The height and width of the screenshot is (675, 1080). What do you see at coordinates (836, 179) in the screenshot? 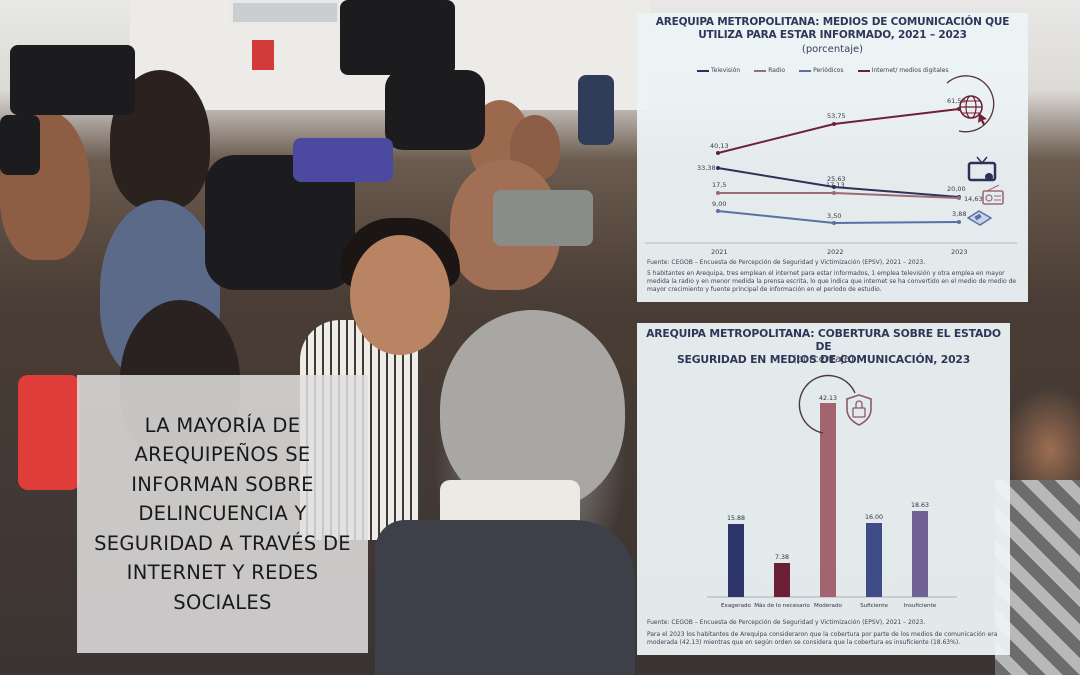
I see `label-tv-2022: 25,63` at bounding box center [836, 179].